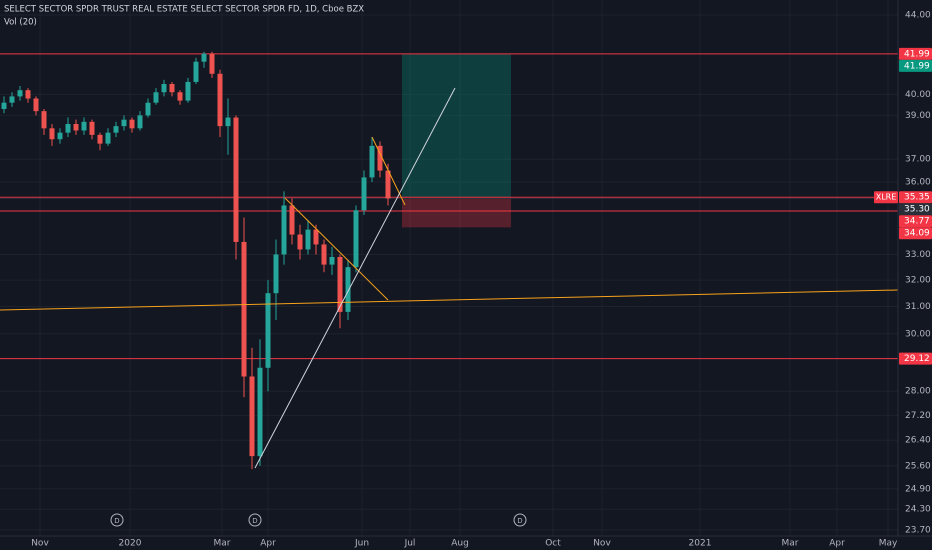 This screenshot has width=932, height=550. I want to click on time-tick-label: Jul, so click(410, 544).